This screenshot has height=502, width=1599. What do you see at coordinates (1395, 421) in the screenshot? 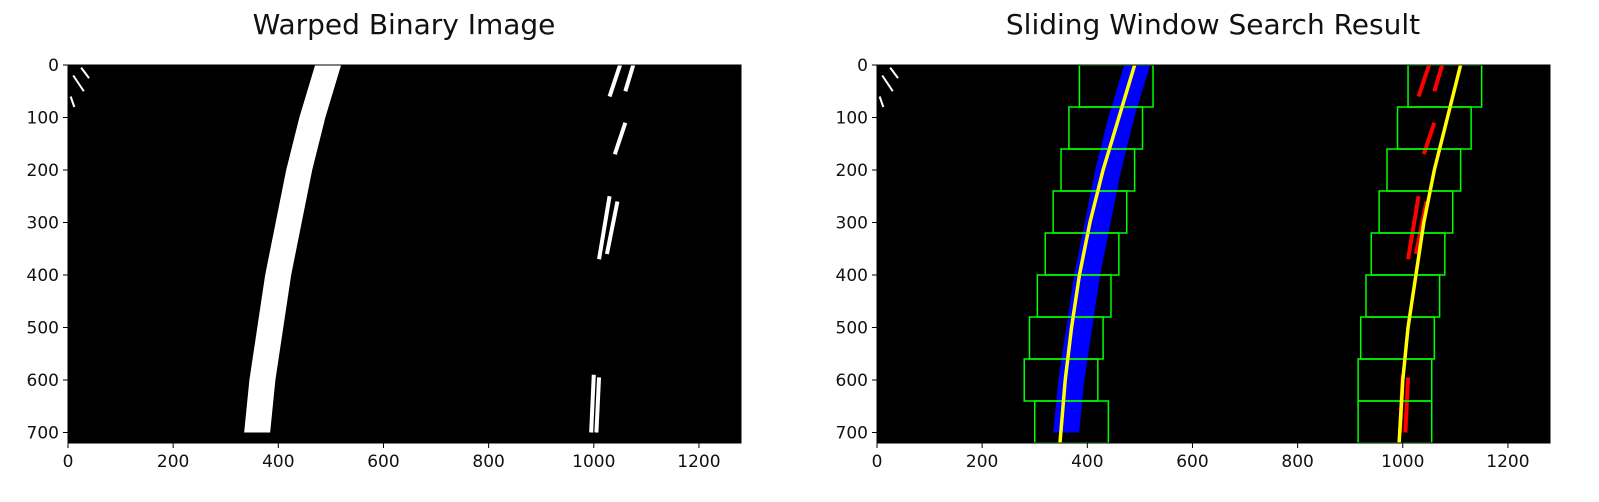
I see `right-search-window` at bounding box center [1395, 421].